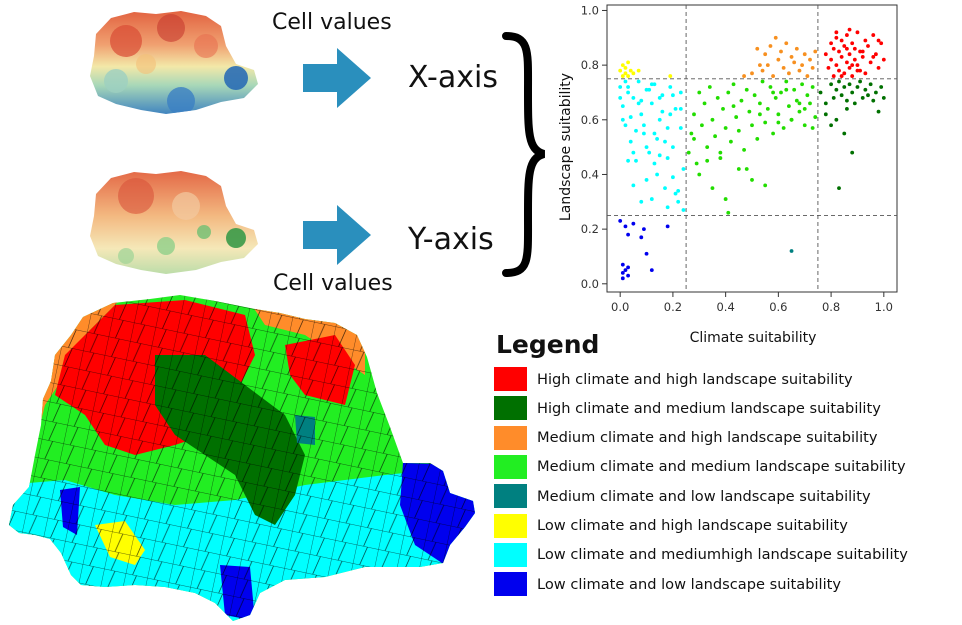  I want to click on x-tick-label: 1.0, so click(884, 307).